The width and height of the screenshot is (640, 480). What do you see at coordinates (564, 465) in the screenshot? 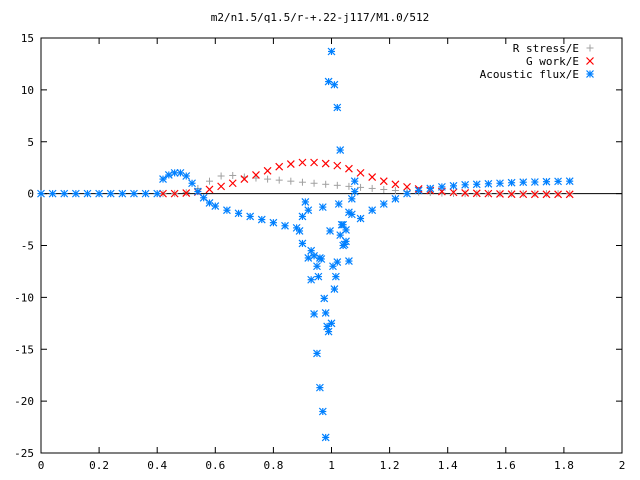
I see `x-tick-label: 1.8` at bounding box center [564, 465].